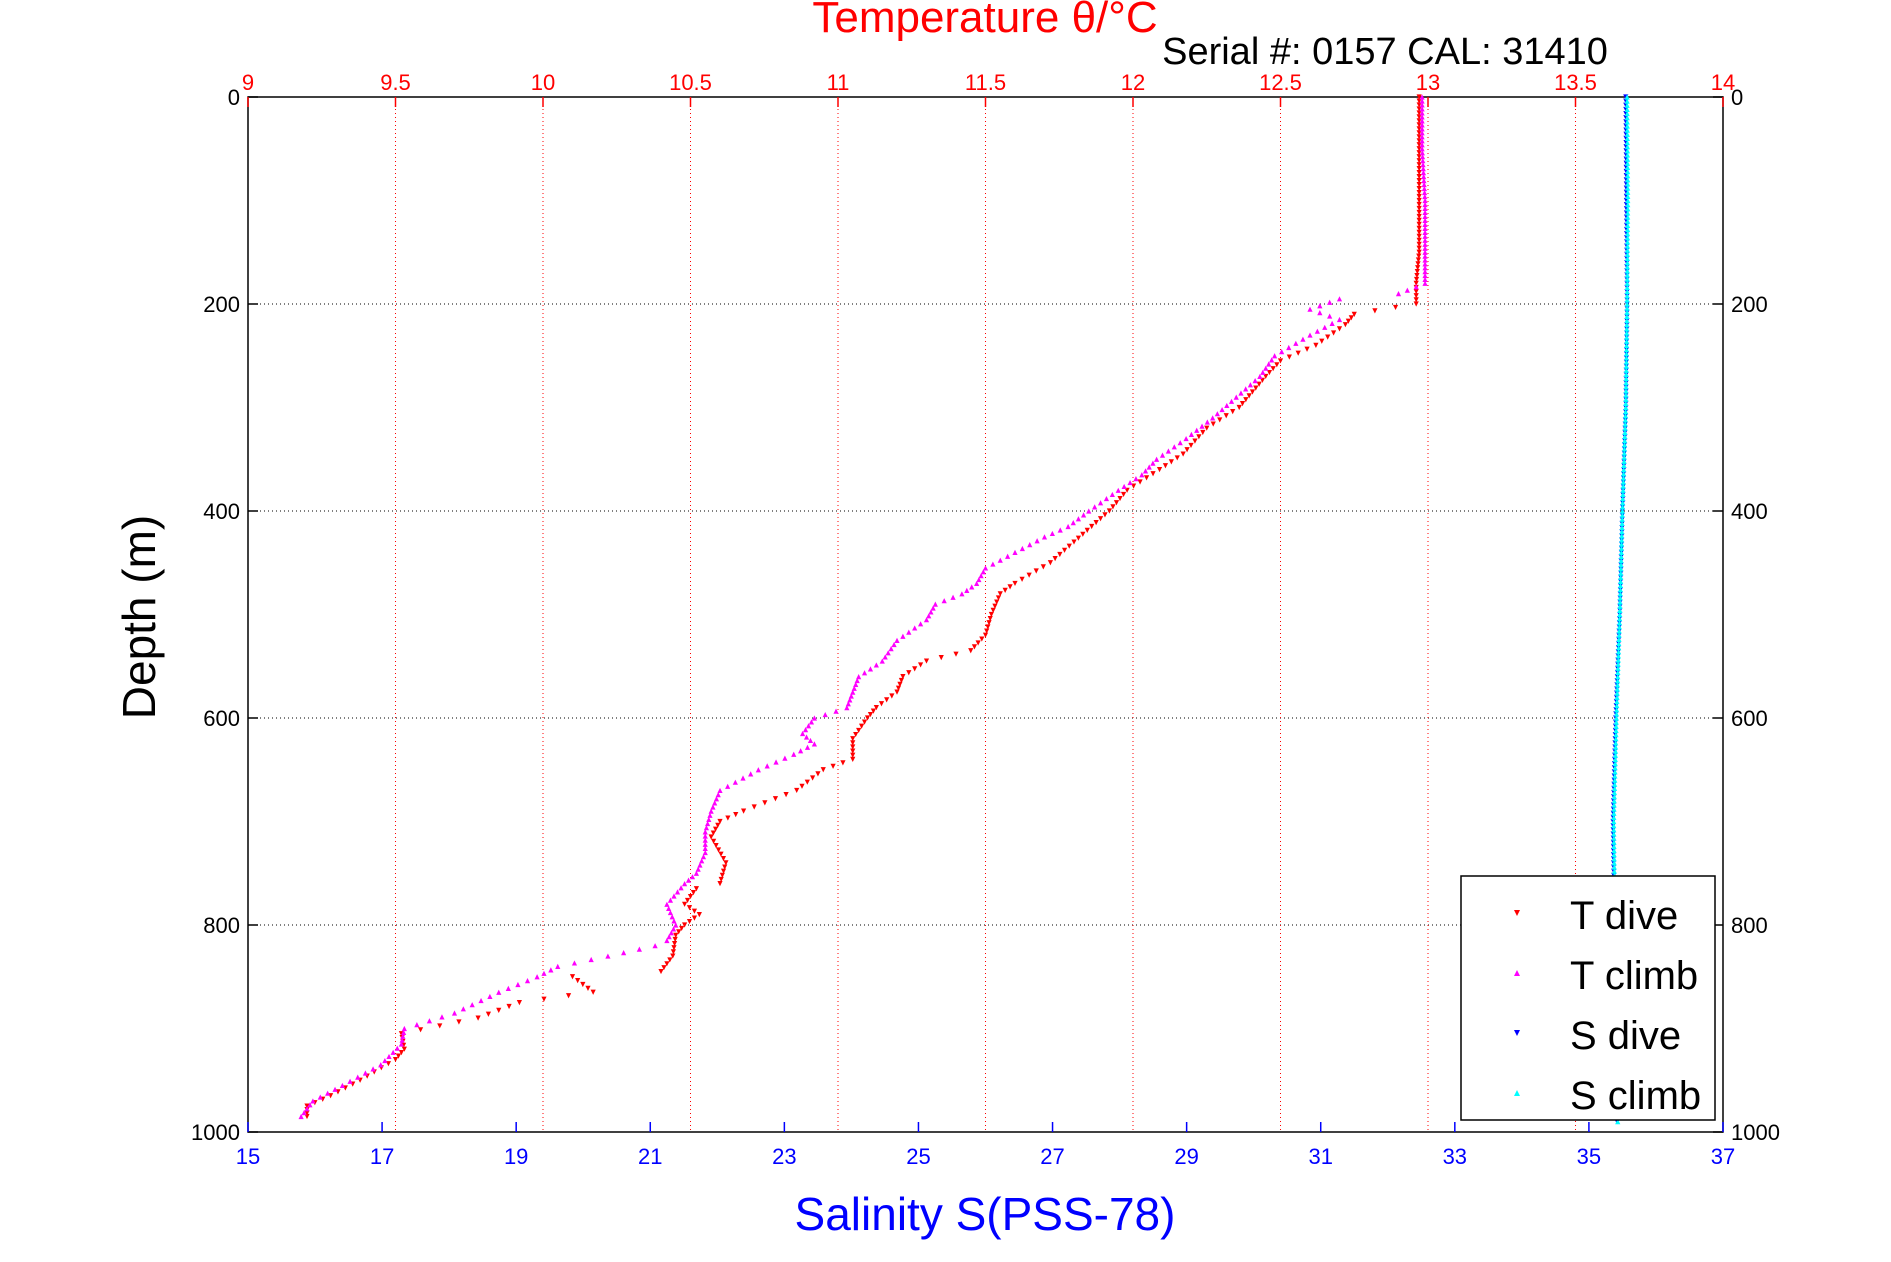 This screenshot has height=1262, width=1891. Describe the element at coordinates (221, 511) in the screenshot. I see `depth-tick-label-left: 400` at that location.